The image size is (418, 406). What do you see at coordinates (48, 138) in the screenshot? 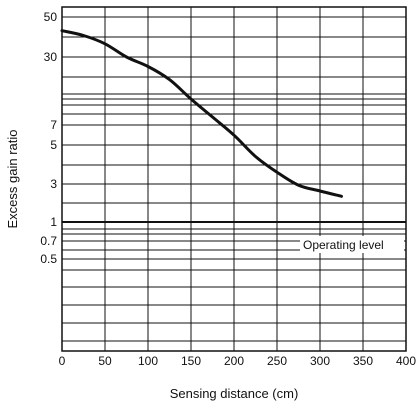
I see `y-tick-labels: 50 30 7 5 3 1 0.7 0.5` at bounding box center [48, 138].